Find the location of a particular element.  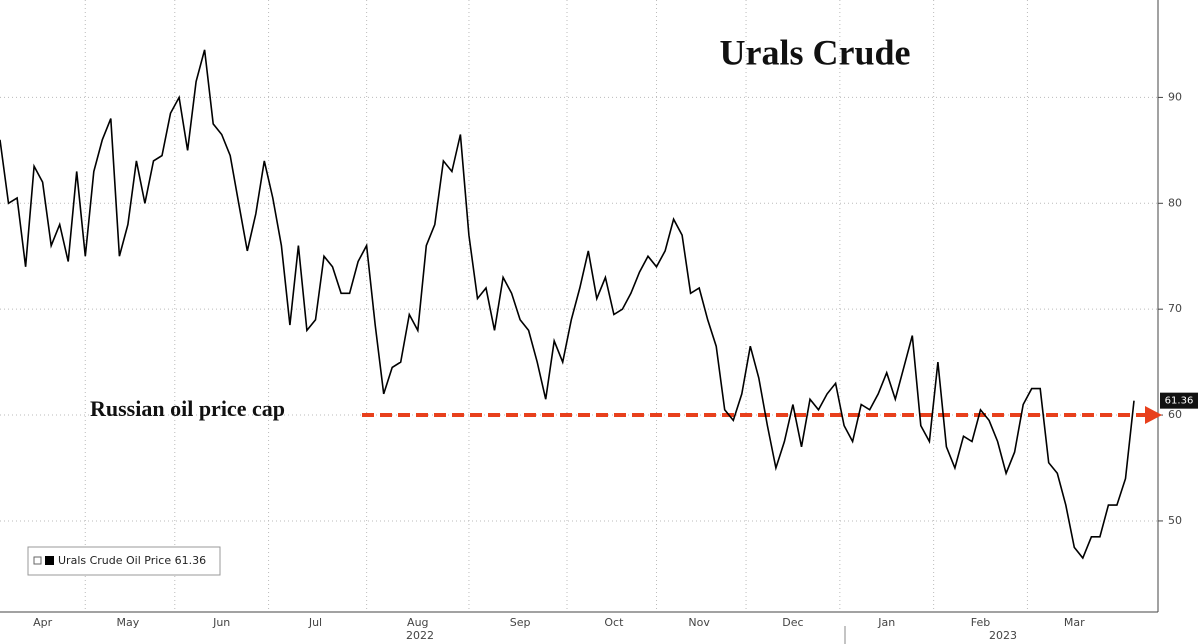

x-tick-label: Nov is located at coordinates (699, 622).